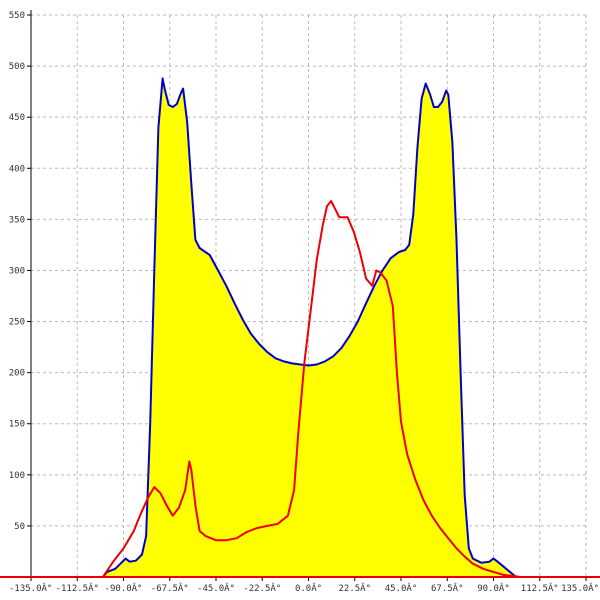  I want to click on x-tick-label: 45.0Â°, so click(401, 588).